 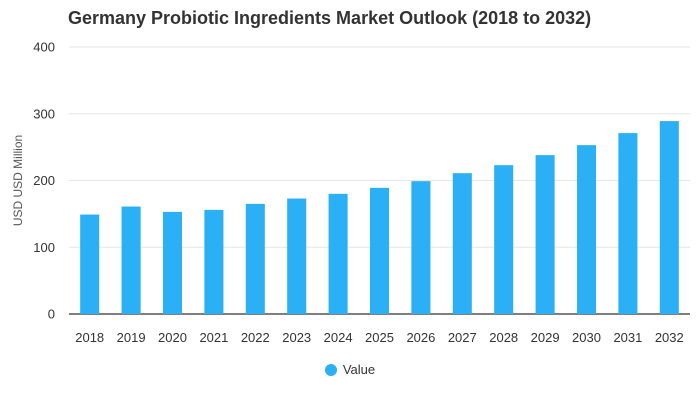 I want to click on x-tick-label: 2031, so click(x=627, y=337).